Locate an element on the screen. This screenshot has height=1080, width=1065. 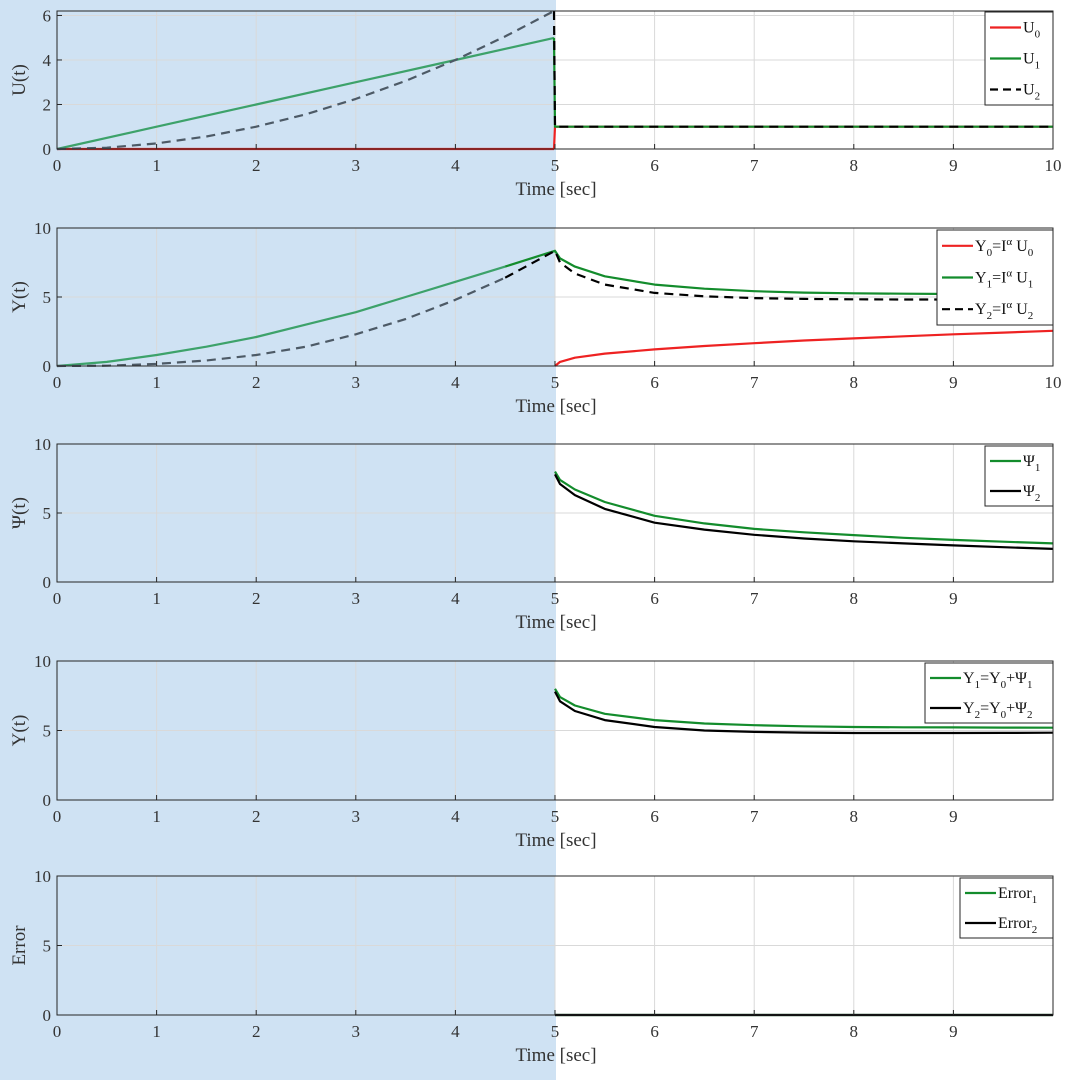
legend: U0 U1 U2 is located at coordinates (1019, 58).